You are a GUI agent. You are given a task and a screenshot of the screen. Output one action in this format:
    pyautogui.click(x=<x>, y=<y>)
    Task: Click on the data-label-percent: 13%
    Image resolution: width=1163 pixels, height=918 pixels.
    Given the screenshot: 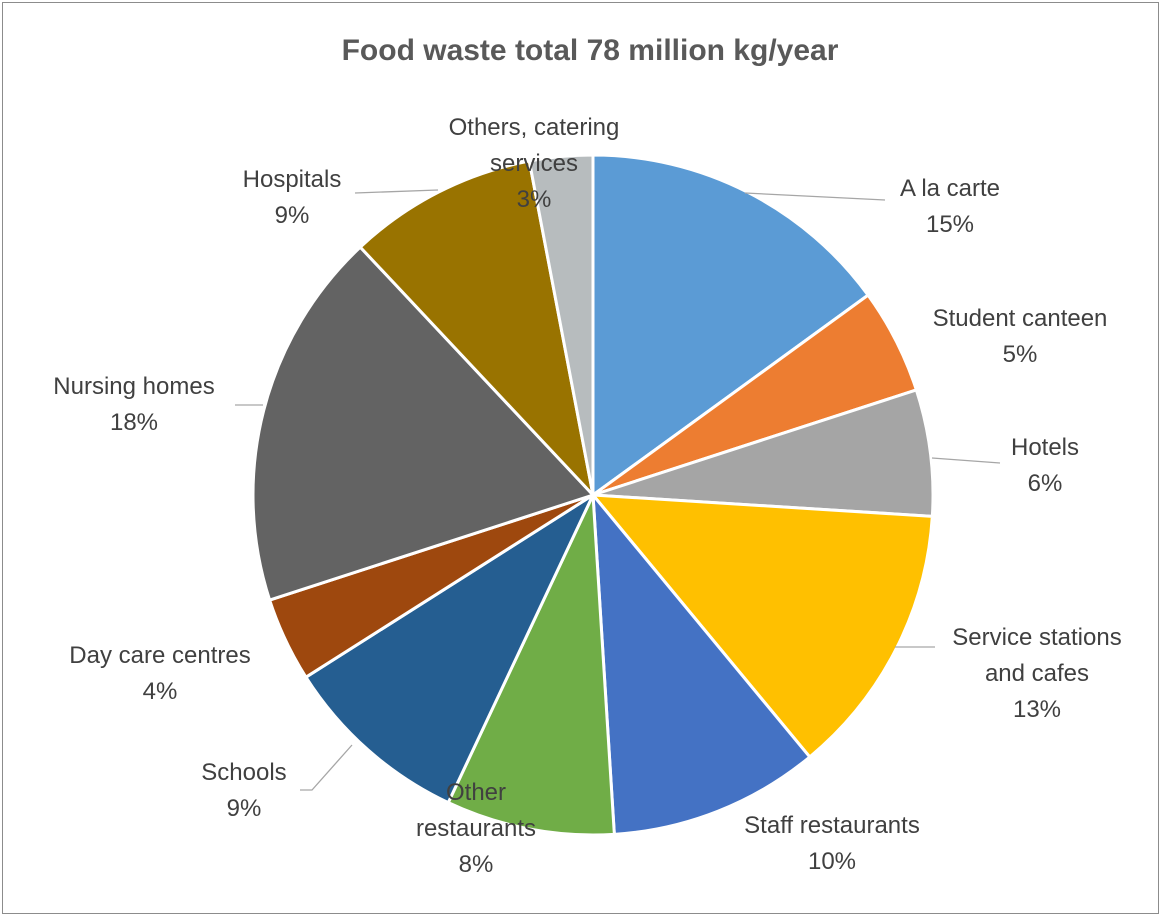 What is the action you would take?
    pyautogui.click(x=1037, y=709)
    